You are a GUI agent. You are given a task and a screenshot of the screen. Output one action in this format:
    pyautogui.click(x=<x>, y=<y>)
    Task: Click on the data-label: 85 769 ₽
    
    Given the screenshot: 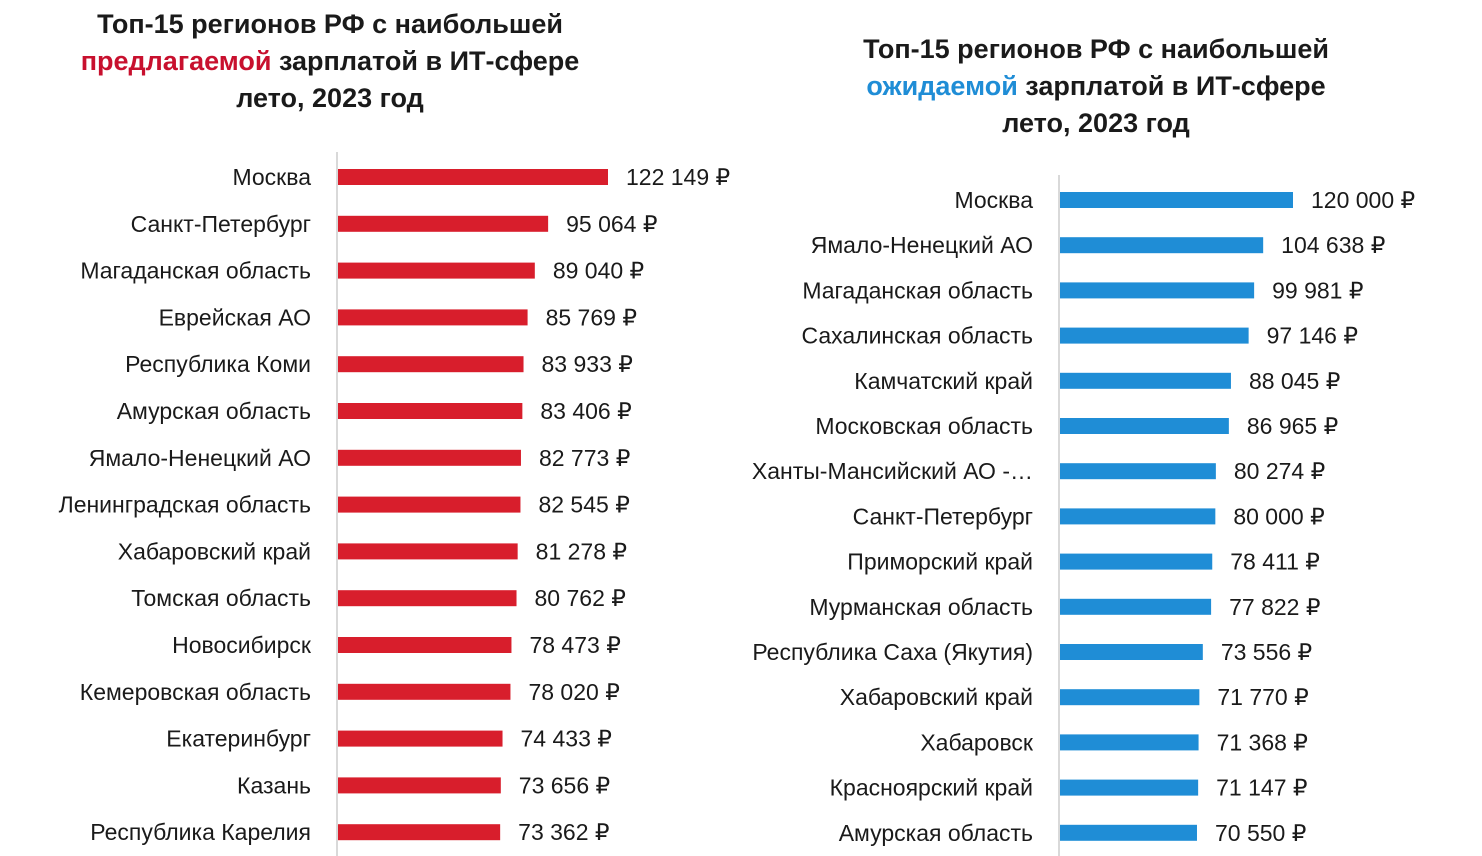 What is the action you would take?
    pyautogui.click(x=591, y=317)
    